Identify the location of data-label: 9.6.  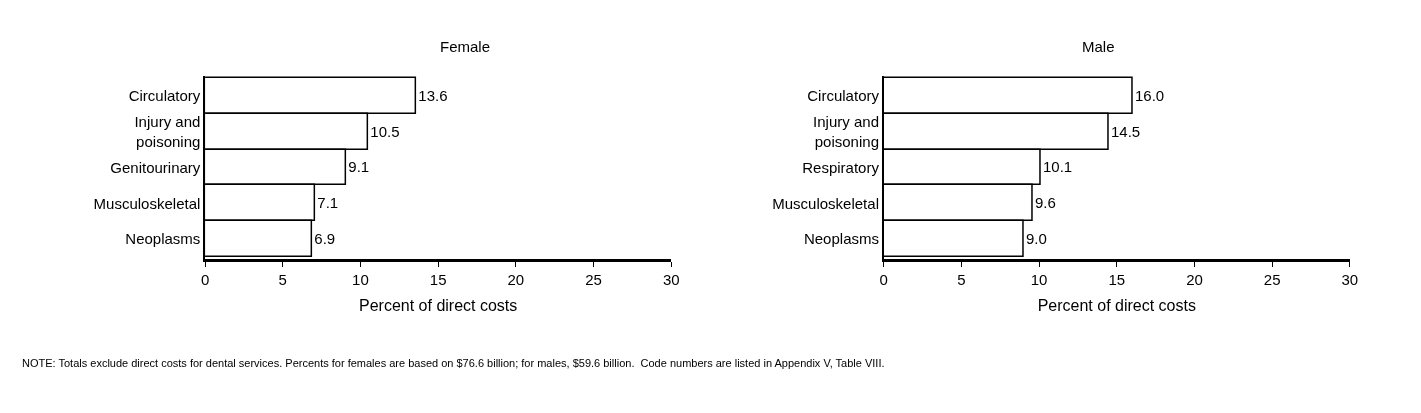
(1045, 202).